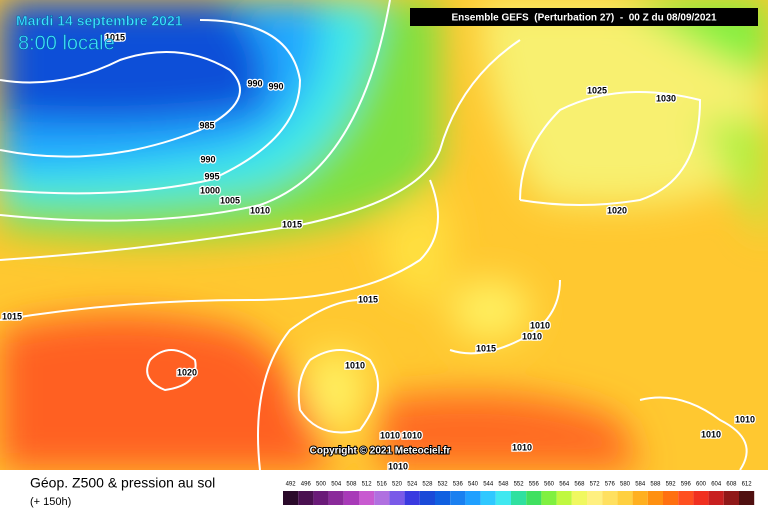  Describe the element at coordinates (351, 485) in the screenshot. I see `scale-label: 508` at that location.